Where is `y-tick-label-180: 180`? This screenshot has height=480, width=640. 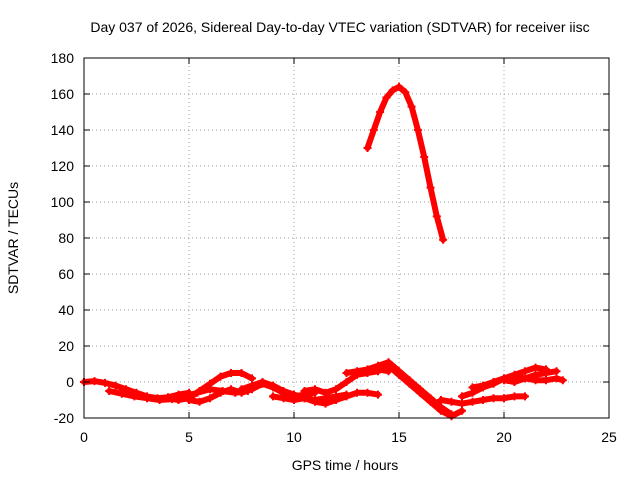
y-tick-label-180: 180 is located at coordinates (63, 58).